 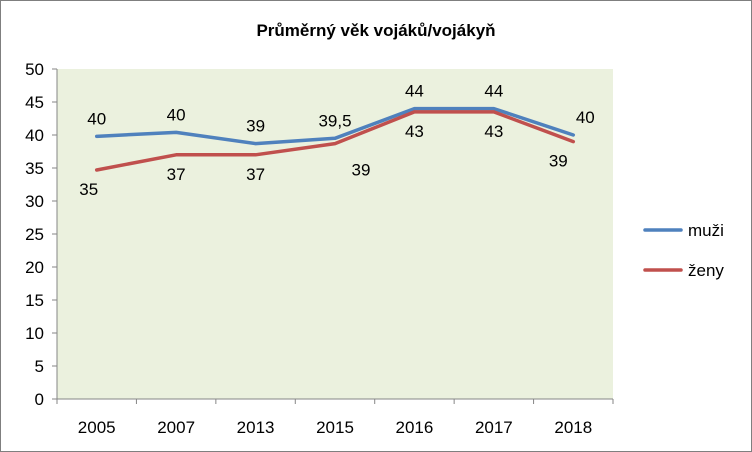 I want to click on series-line-muzi, so click(x=335, y=126).